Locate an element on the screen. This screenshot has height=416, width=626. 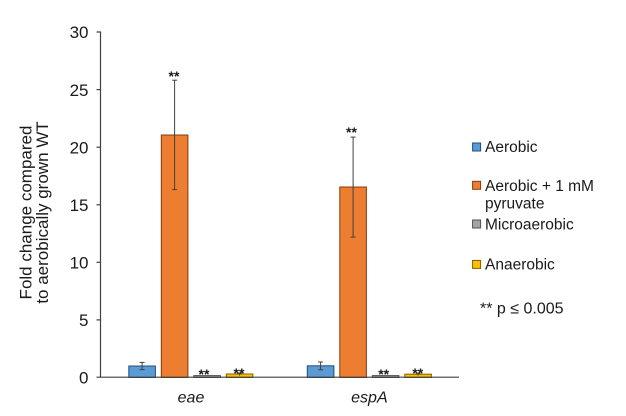
svg-text: pyruvate is located at coordinates (514, 204).